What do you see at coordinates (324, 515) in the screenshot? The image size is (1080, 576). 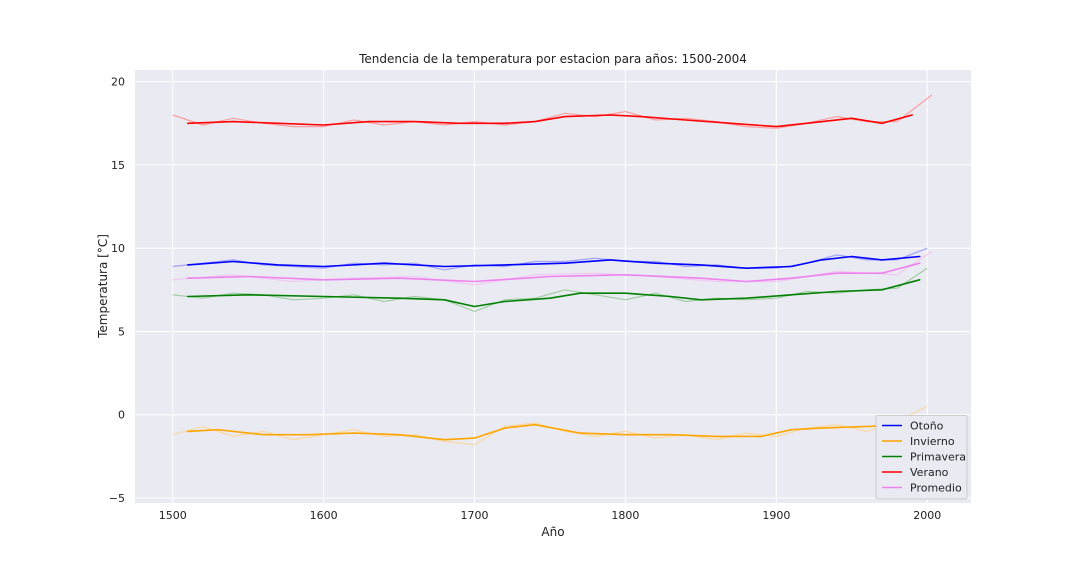 I see `x-tick-label: 1600` at bounding box center [324, 515].